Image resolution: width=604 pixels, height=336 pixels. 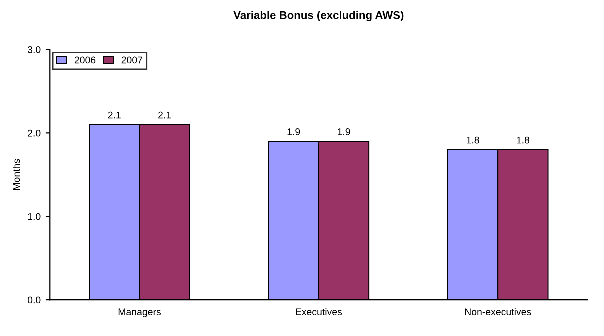 I want to click on y-axis-title: Months, so click(x=16, y=174).